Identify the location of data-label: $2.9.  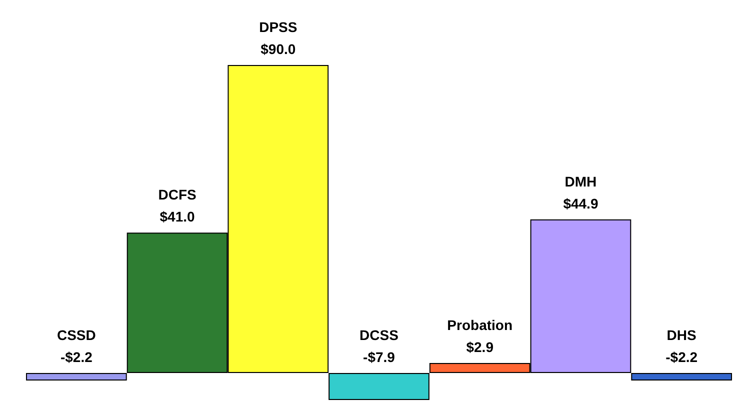
(480, 347).